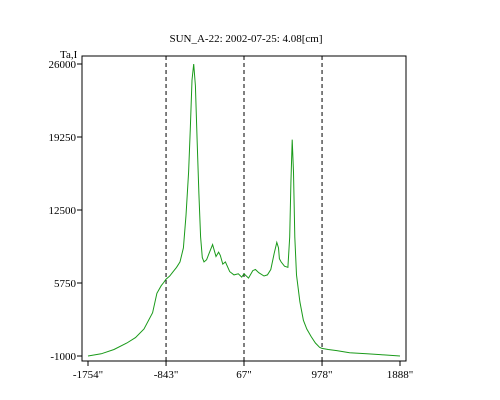 The image size is (500, 400). What do you see at coordinates (244, 375) in the screenshot?
I see `x-tick-label-2: 67"` at bounding box center [244, 375].